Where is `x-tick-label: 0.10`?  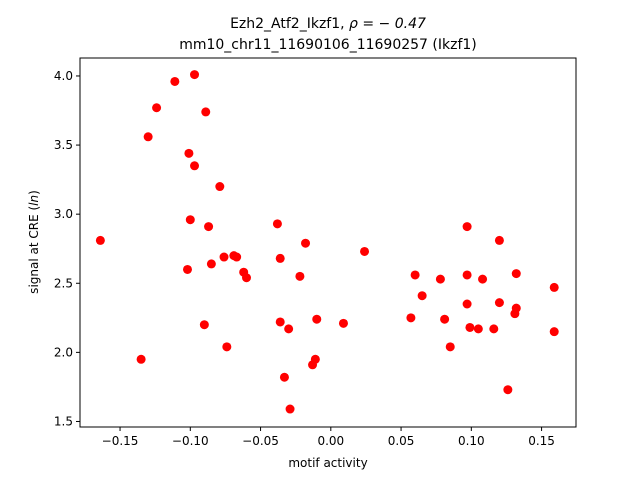
x-tick-label: 0.10 is located at coordinates (471, 441).